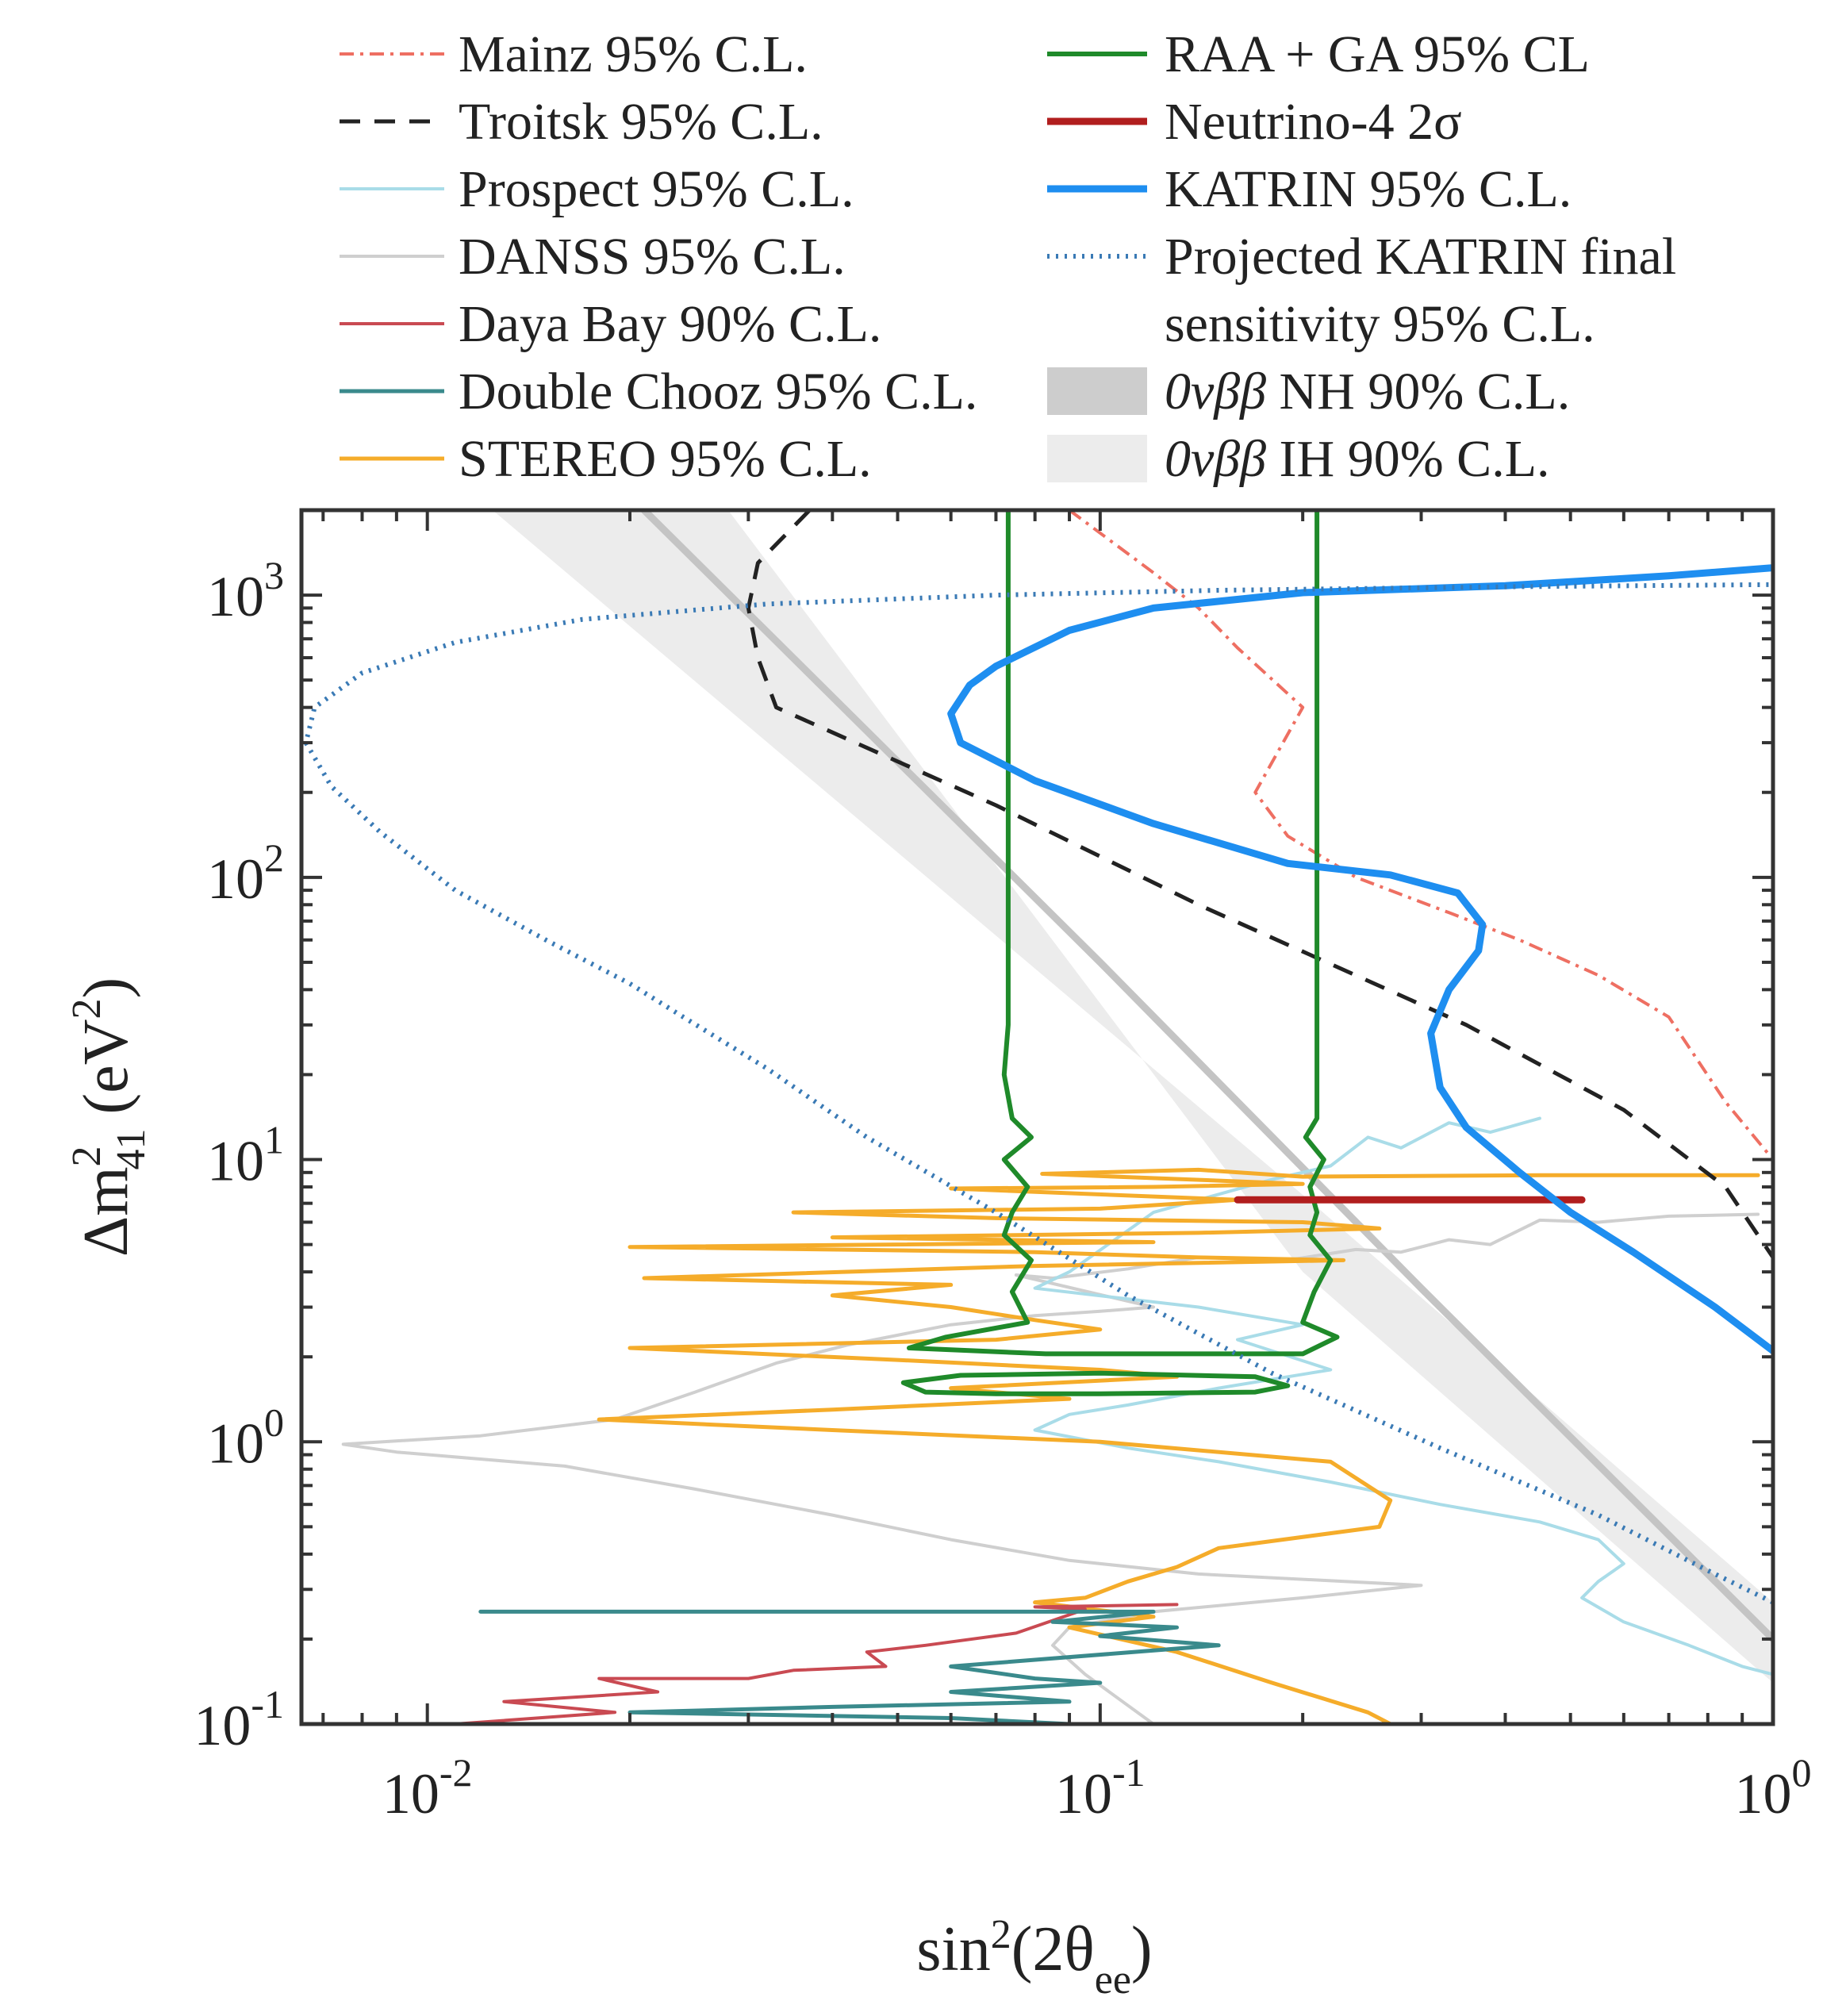  I want to click on x-axis-title-sup: 2, so click(1001, 1935).